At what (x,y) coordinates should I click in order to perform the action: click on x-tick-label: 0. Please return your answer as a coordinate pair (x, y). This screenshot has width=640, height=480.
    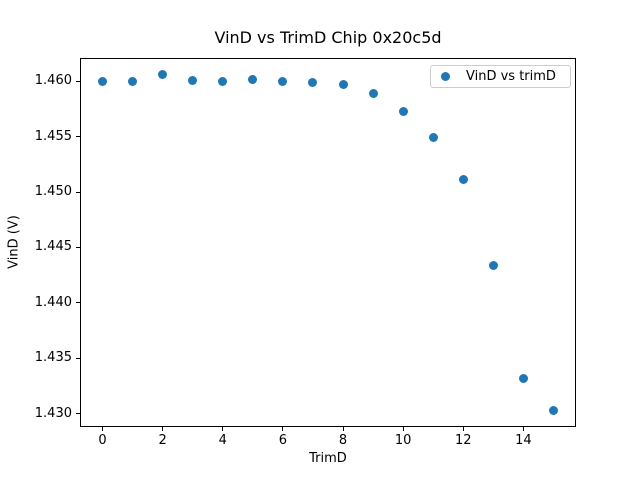
    Looking at the image, I should click on (102, 440).